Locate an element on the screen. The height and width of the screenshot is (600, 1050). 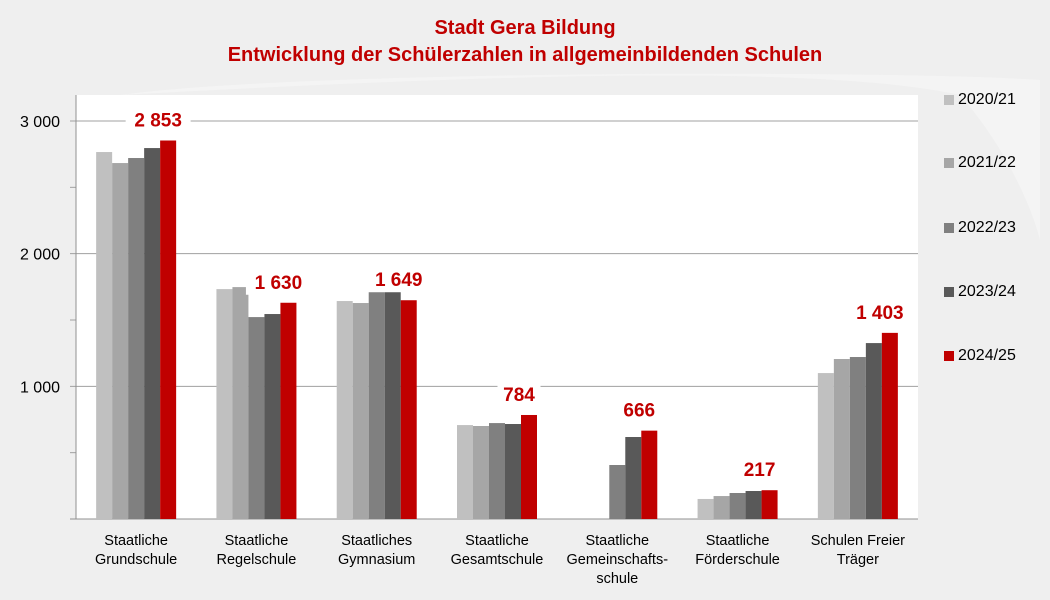
data-label: 1 630 is located at coordinates (279, 283).